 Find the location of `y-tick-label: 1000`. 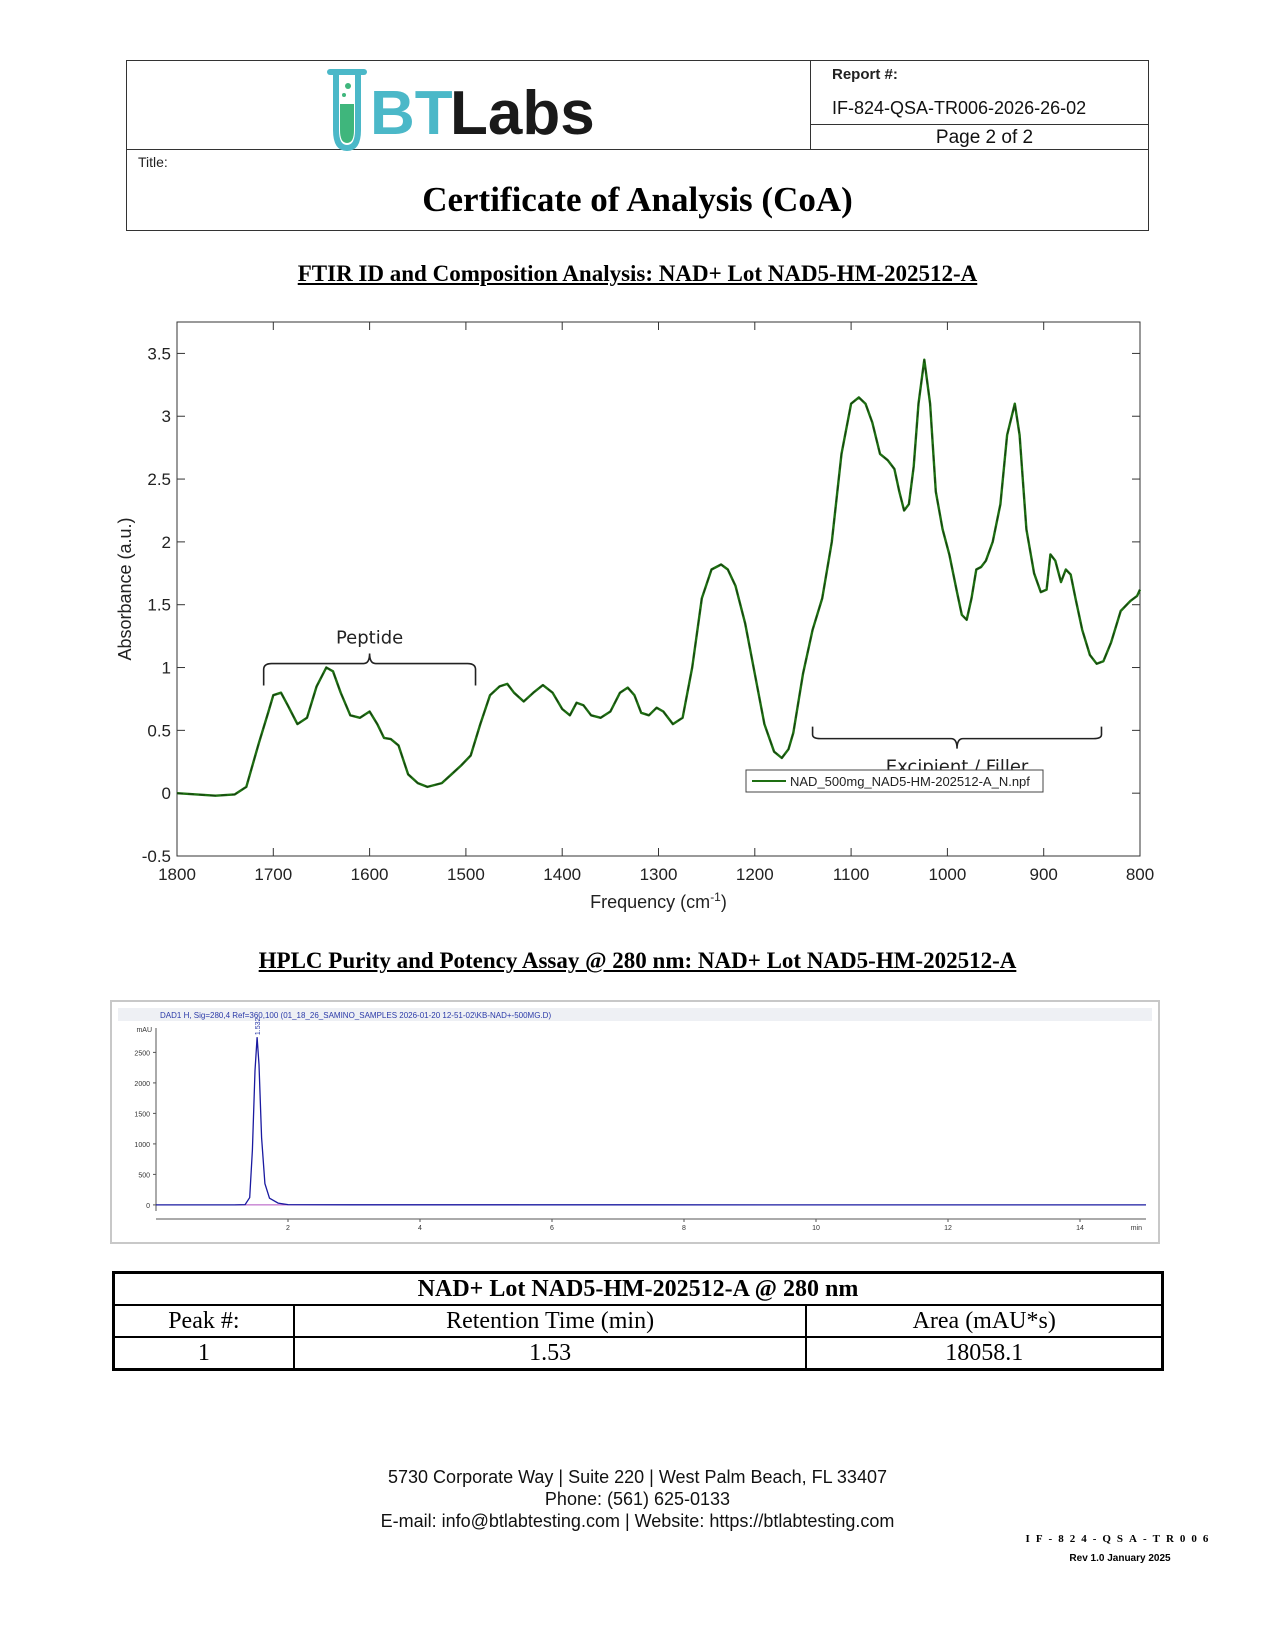

y-tick-label: 1000 is located at coordinates (142, 1145).